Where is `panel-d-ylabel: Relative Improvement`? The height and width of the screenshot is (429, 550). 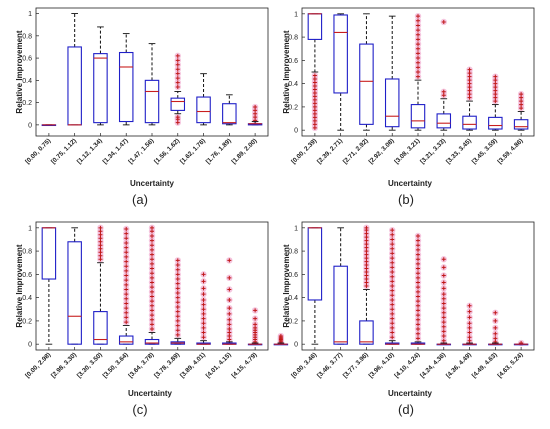 panel-d-ylabel: Relative Improvement is located at coordinates (286, 285).